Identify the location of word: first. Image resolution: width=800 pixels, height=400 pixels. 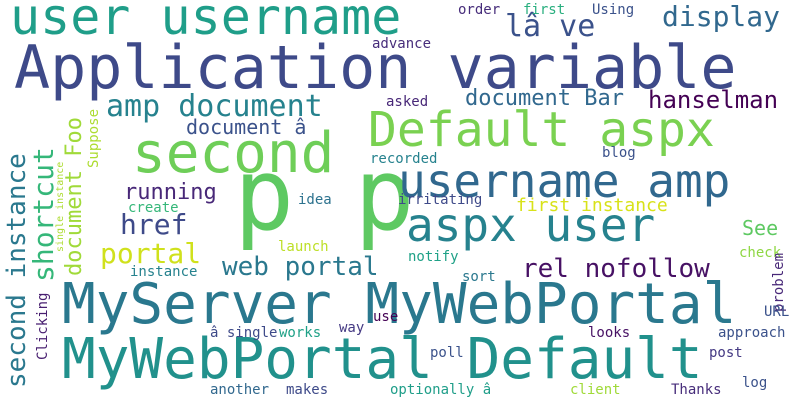
(544, 10).